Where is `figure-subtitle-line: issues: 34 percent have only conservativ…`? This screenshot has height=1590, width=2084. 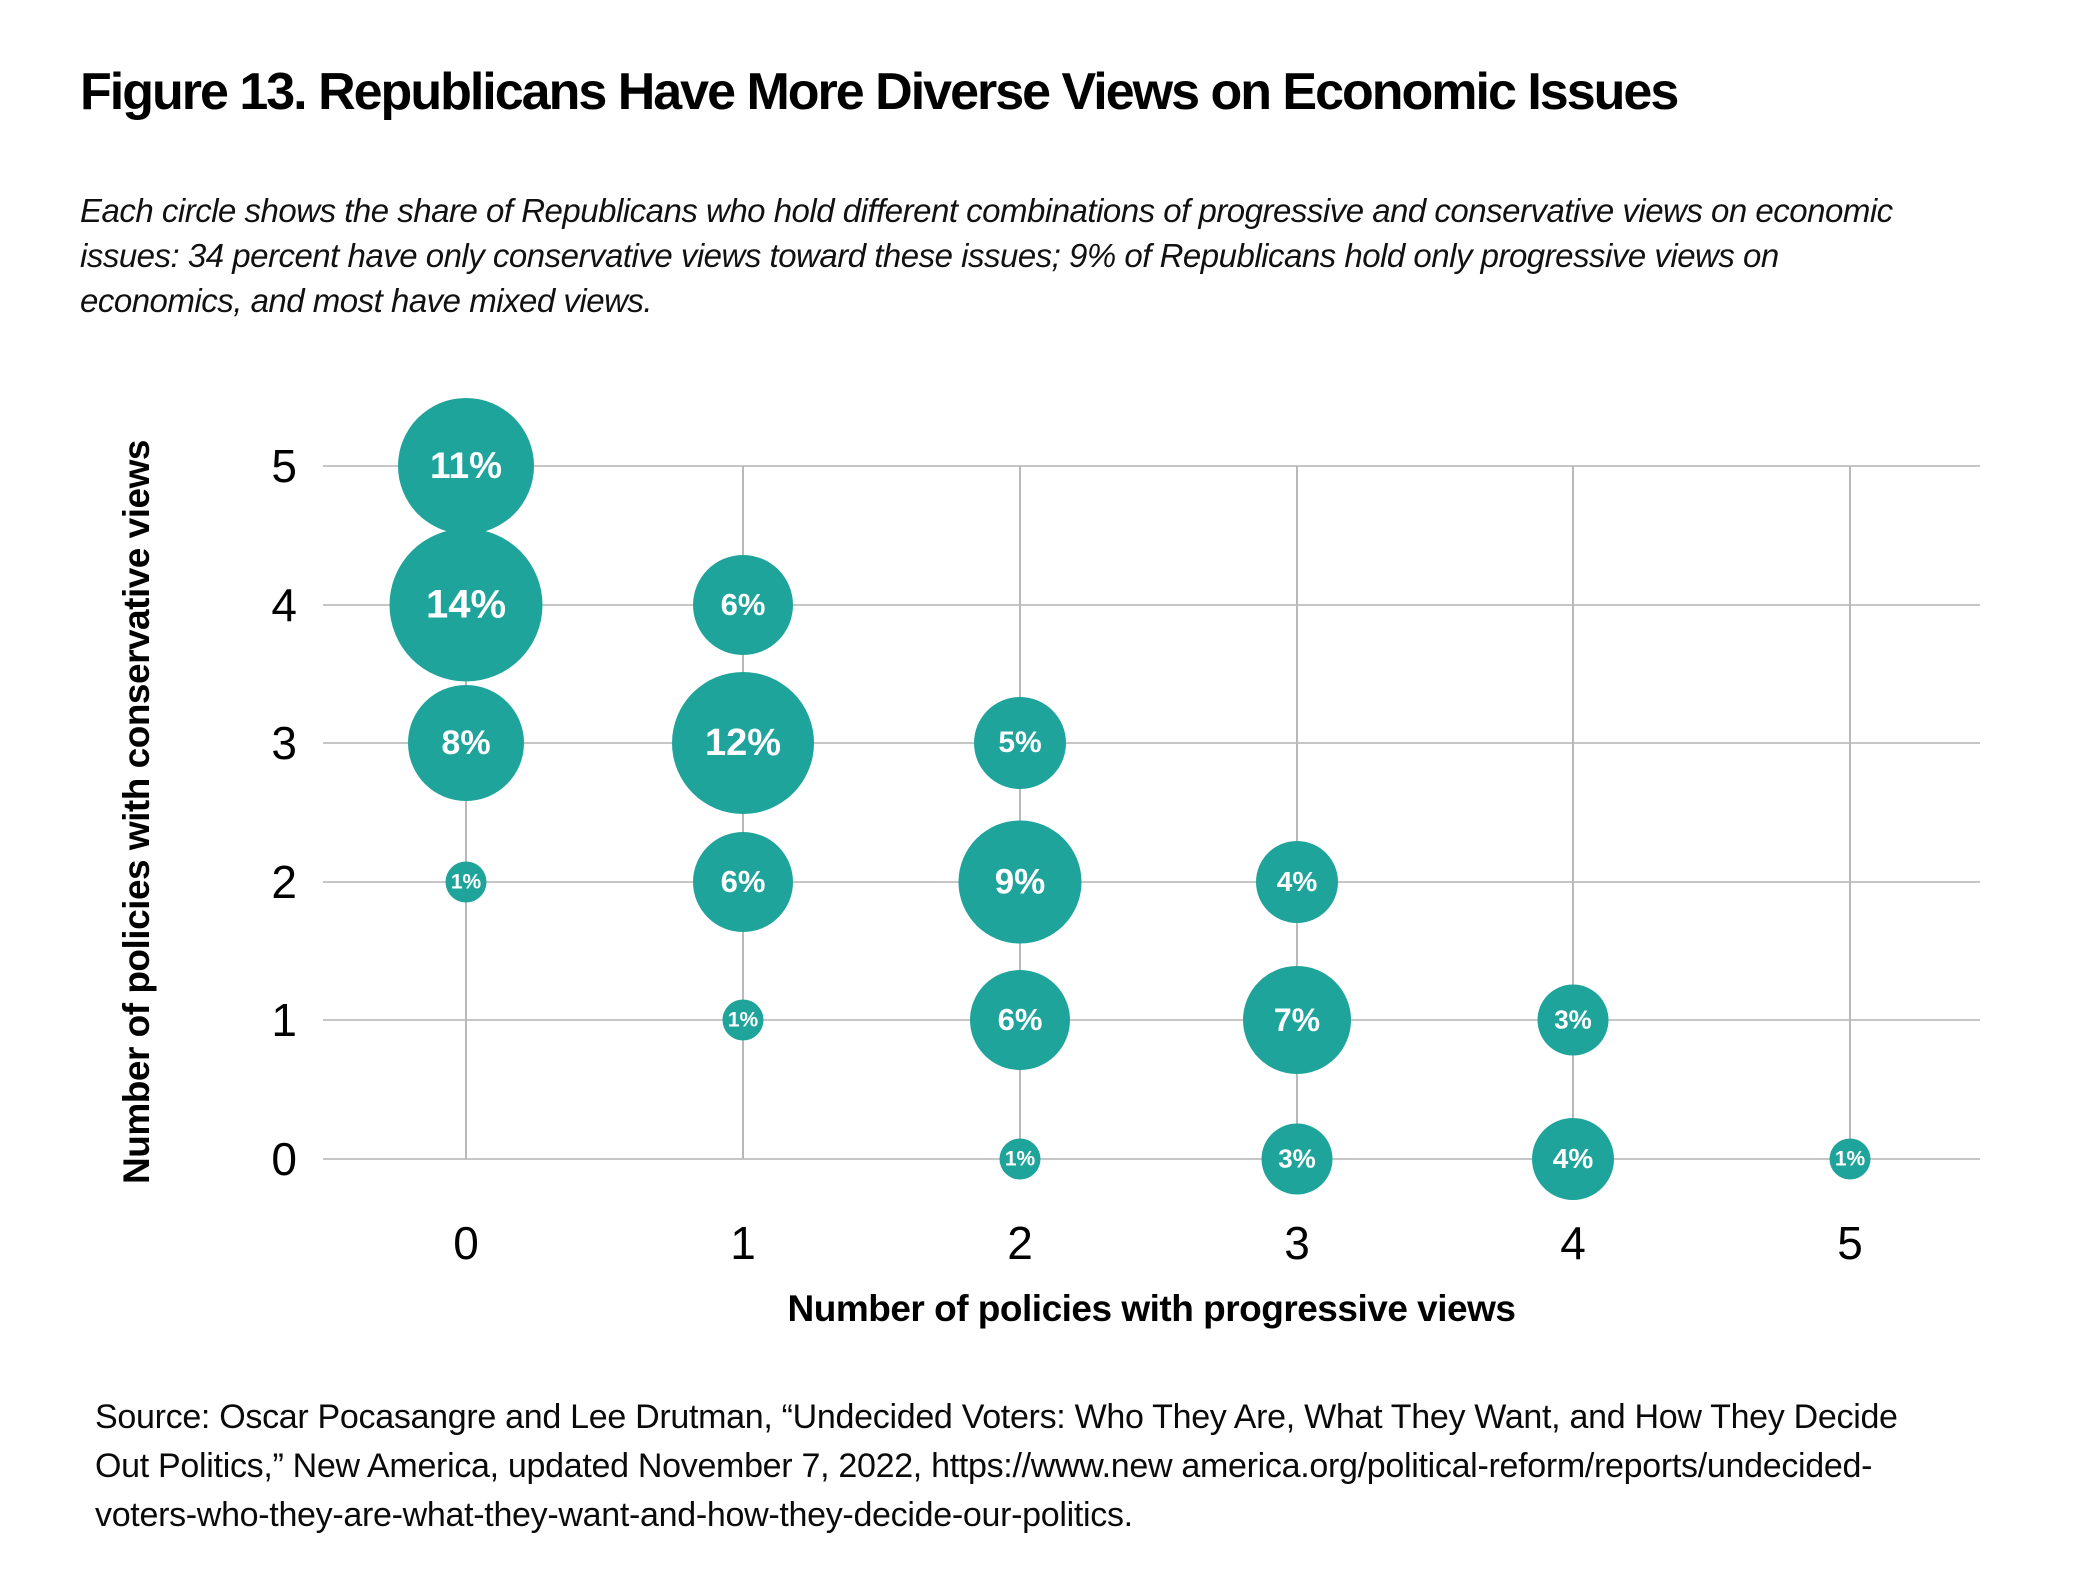
figure-subtitle-line: issues: 34 percent have only conservativ… is located at coordinates (929, 255).